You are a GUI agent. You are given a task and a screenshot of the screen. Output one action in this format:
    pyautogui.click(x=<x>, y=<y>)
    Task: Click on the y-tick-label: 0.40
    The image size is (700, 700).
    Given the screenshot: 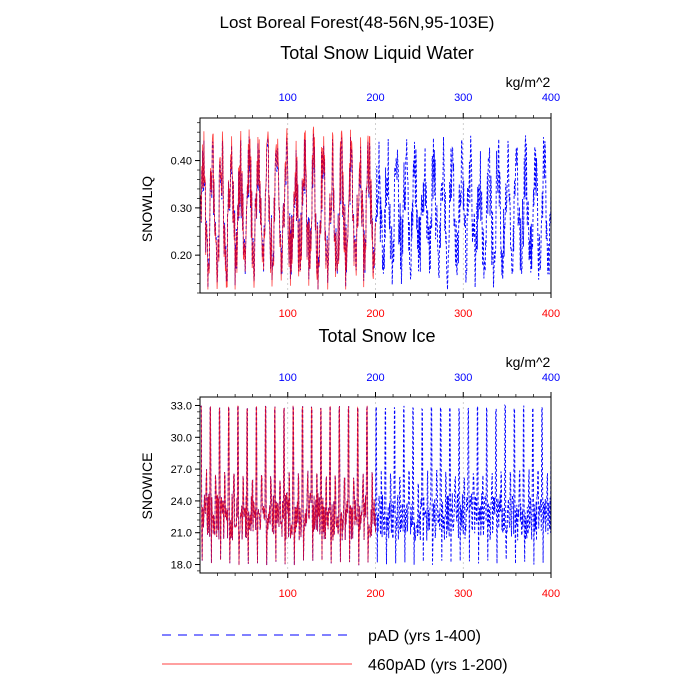 What is the action you would take?
    pyautogui.click(x=181, y=162)
    